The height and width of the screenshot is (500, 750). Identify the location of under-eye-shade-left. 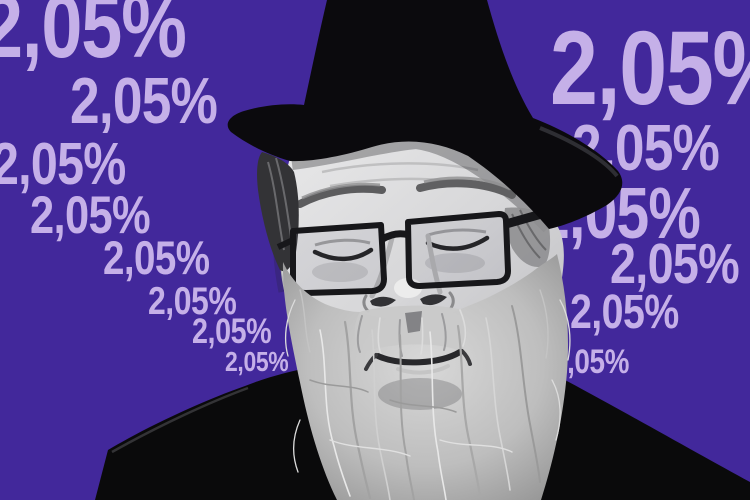
(340, 272).